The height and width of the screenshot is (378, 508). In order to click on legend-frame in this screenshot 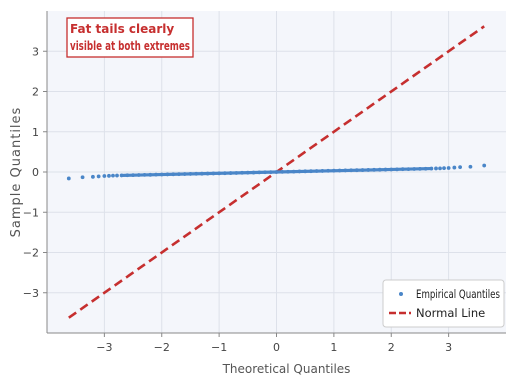, I will do `click(443, 303)`.